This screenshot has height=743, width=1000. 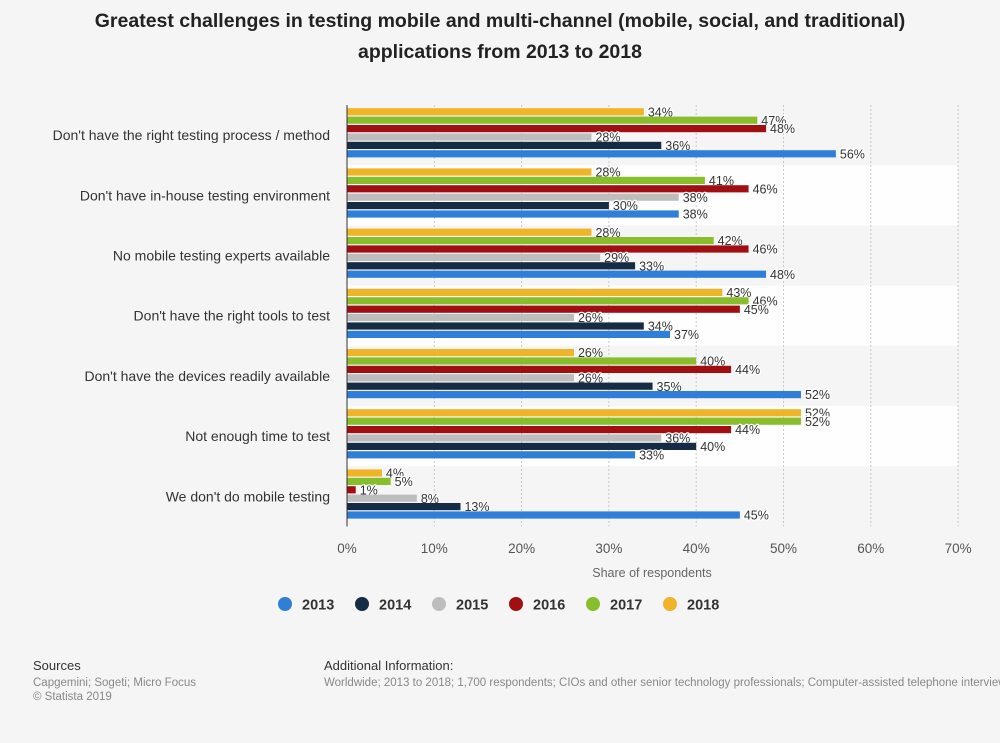 I want to click on category-label: Not enough time to test, so click(x=257, y=436).